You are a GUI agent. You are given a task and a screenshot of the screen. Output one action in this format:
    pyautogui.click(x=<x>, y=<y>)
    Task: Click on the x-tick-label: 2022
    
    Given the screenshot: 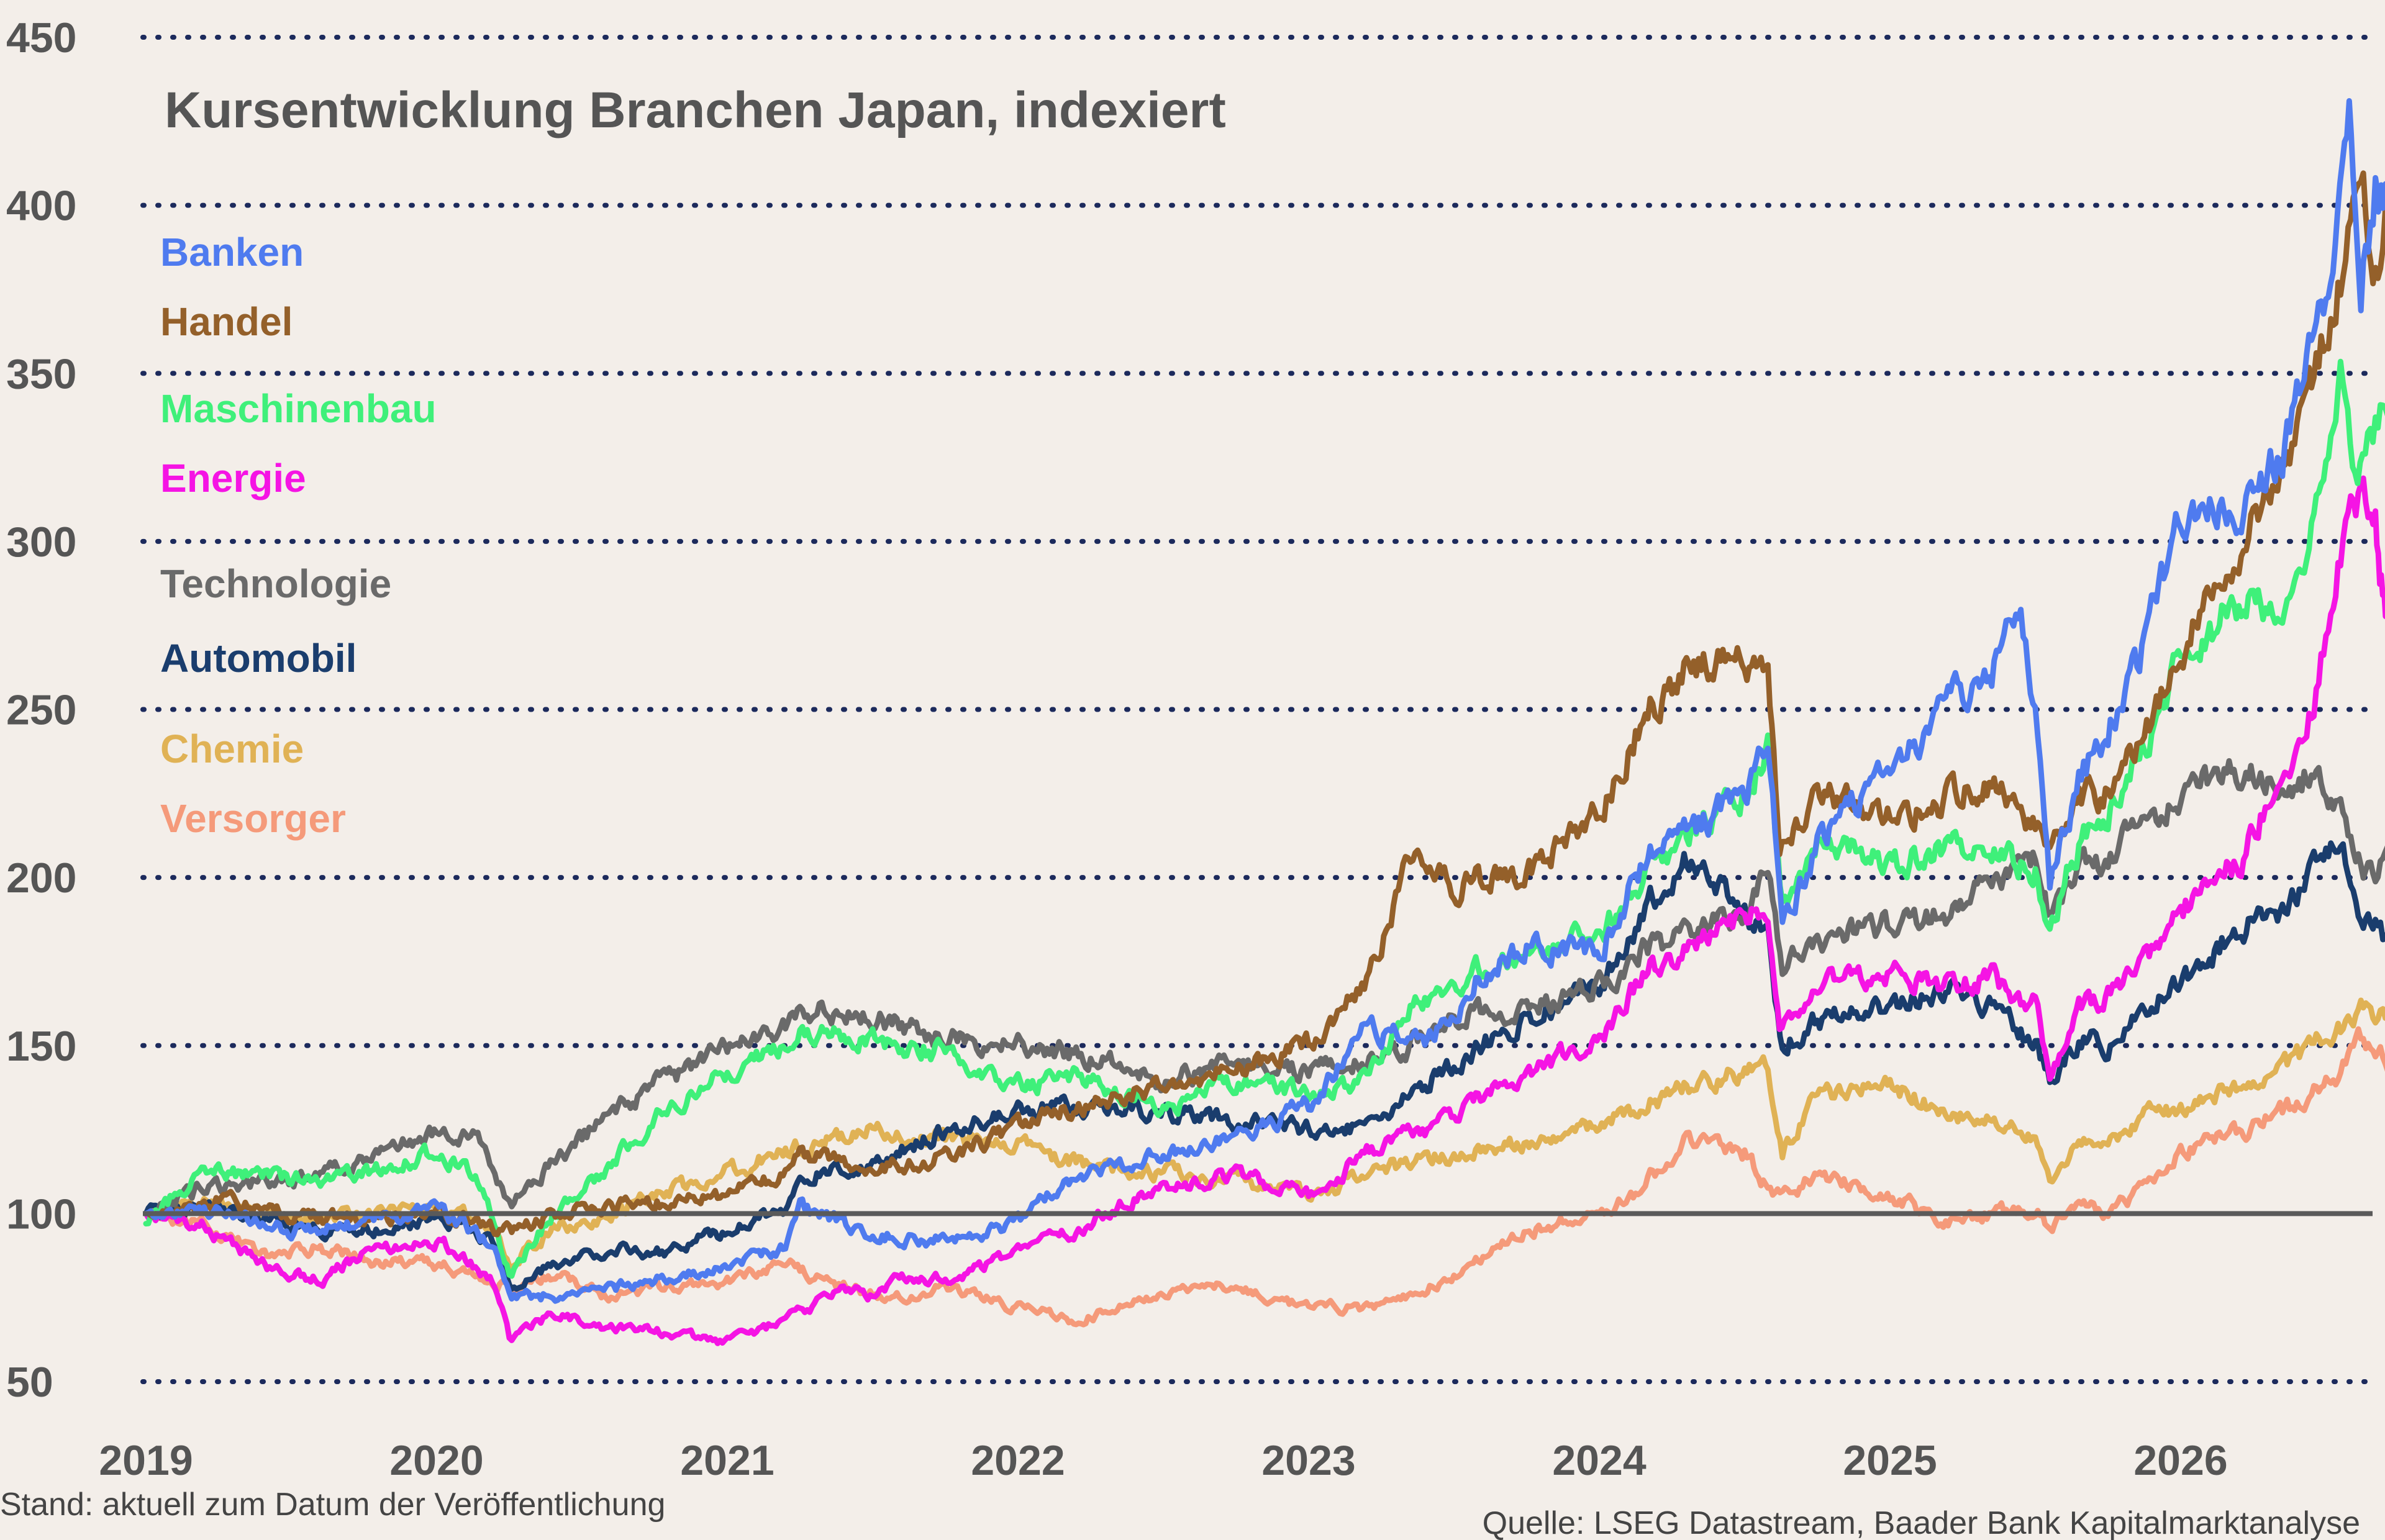 What is the action you would take?
    pyautogui.click(x=1018, y=1460)
    